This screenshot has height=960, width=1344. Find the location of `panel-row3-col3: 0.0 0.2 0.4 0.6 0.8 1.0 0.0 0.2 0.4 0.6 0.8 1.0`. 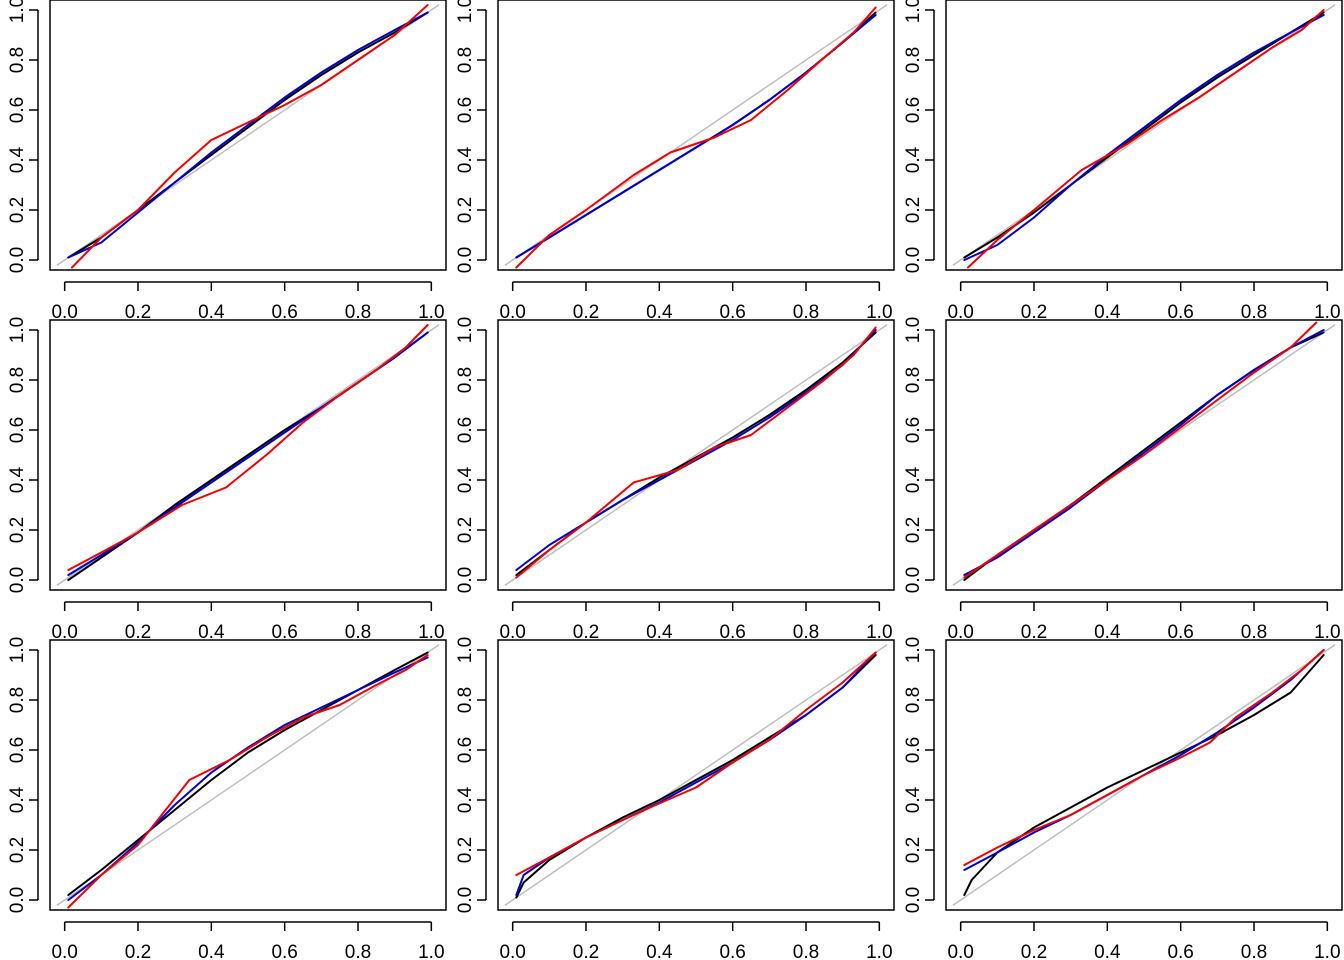

panel-row3-col3: 0.0 0.2 0.4 0.6 0.8 1.0 0.0 0.2 0.4 0.6 0.8 1.0 is located at coordinates (1123, 798).